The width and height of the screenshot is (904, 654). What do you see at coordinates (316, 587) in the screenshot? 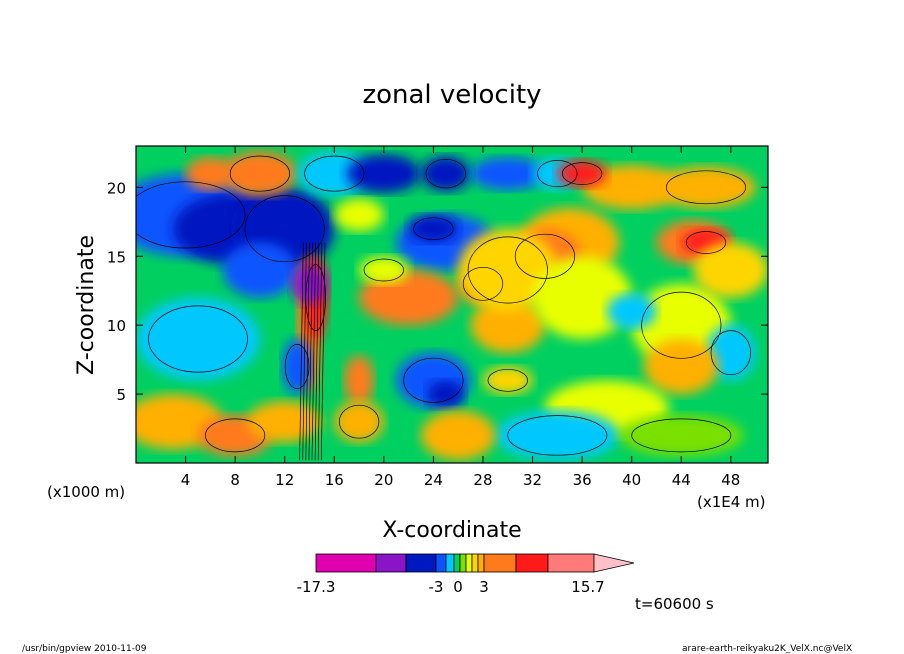
I see `colorbar-tick-label: -17.3` at bounding box center [316, 587].